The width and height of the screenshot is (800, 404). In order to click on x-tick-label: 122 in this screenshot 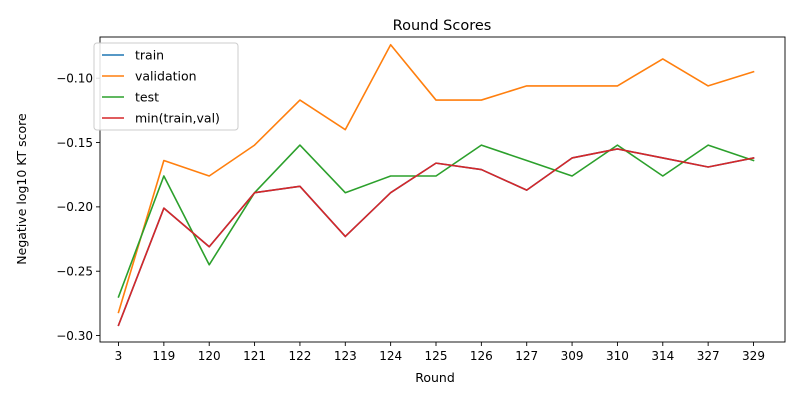, I will do `click(299, 356)`.